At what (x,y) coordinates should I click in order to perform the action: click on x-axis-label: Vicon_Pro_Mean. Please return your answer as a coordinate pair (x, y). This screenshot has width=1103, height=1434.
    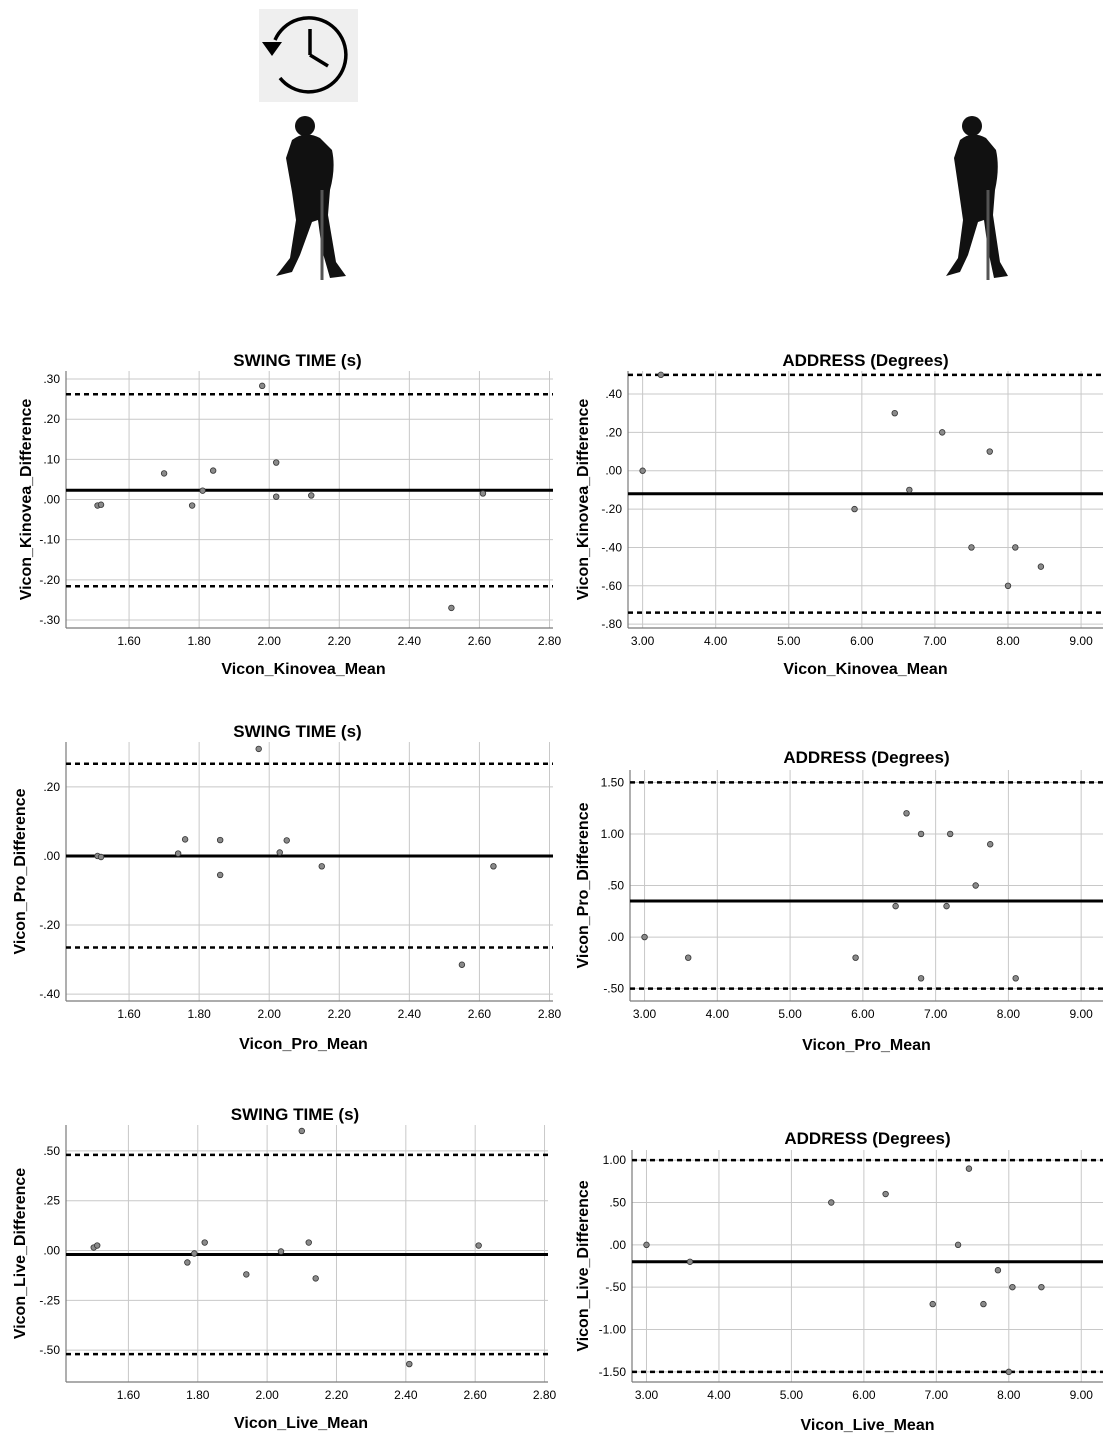
    Looking at the image, I should click on (866, 1045).